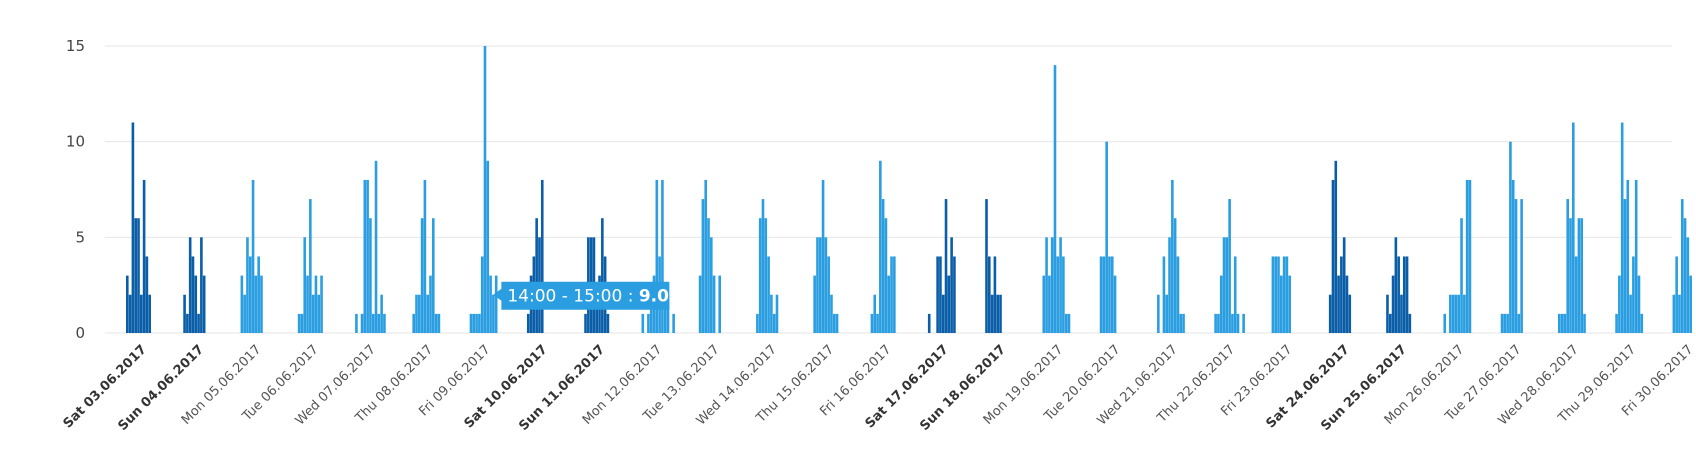 The image size is (1696, 475). Describe the element at coordinates (80, 333) in the screenshot. I see `y-tick-label: 0` at that location.